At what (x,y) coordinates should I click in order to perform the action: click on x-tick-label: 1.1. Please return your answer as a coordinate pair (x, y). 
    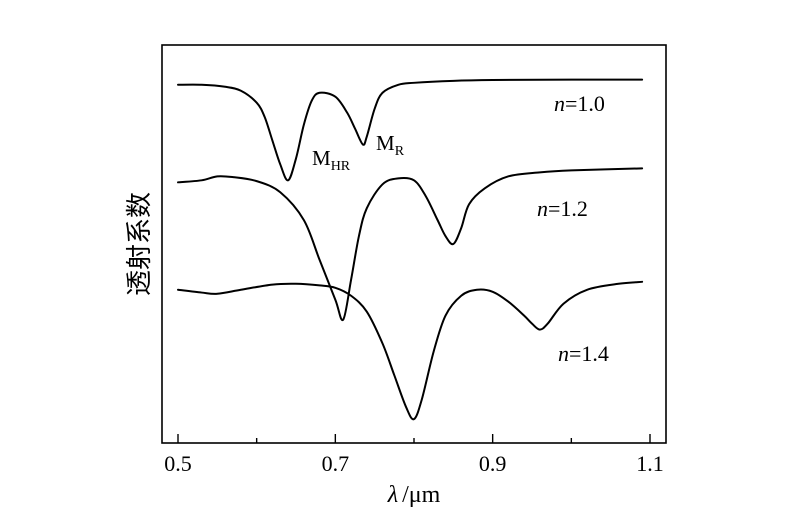
    Looking at the image, I should click on (650, 463).